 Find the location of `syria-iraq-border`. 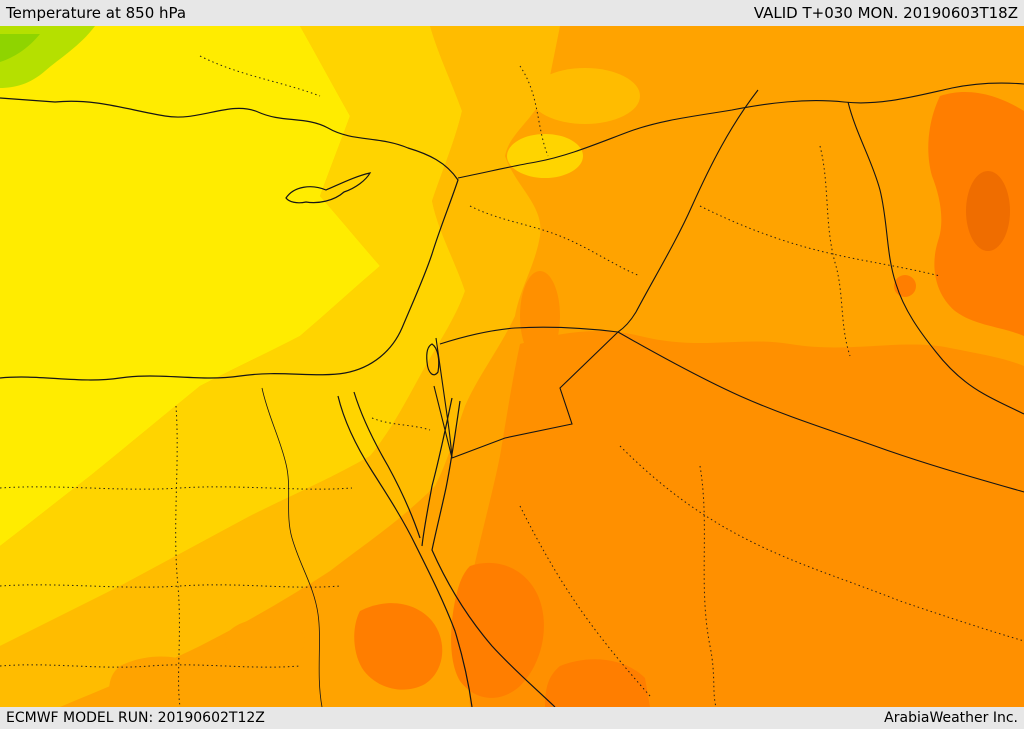

syria-iraq-border is located at coordinates (688, 211).